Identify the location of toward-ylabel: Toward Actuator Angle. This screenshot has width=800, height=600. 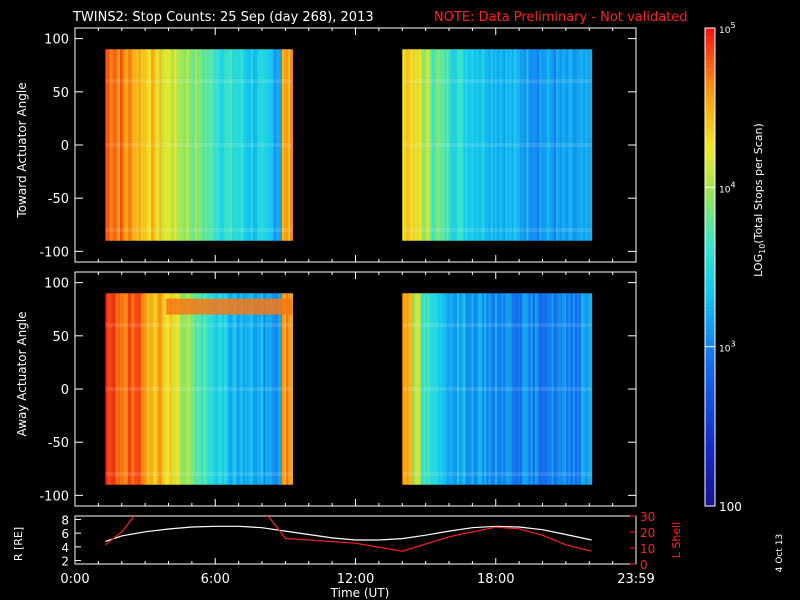
(22, 150).